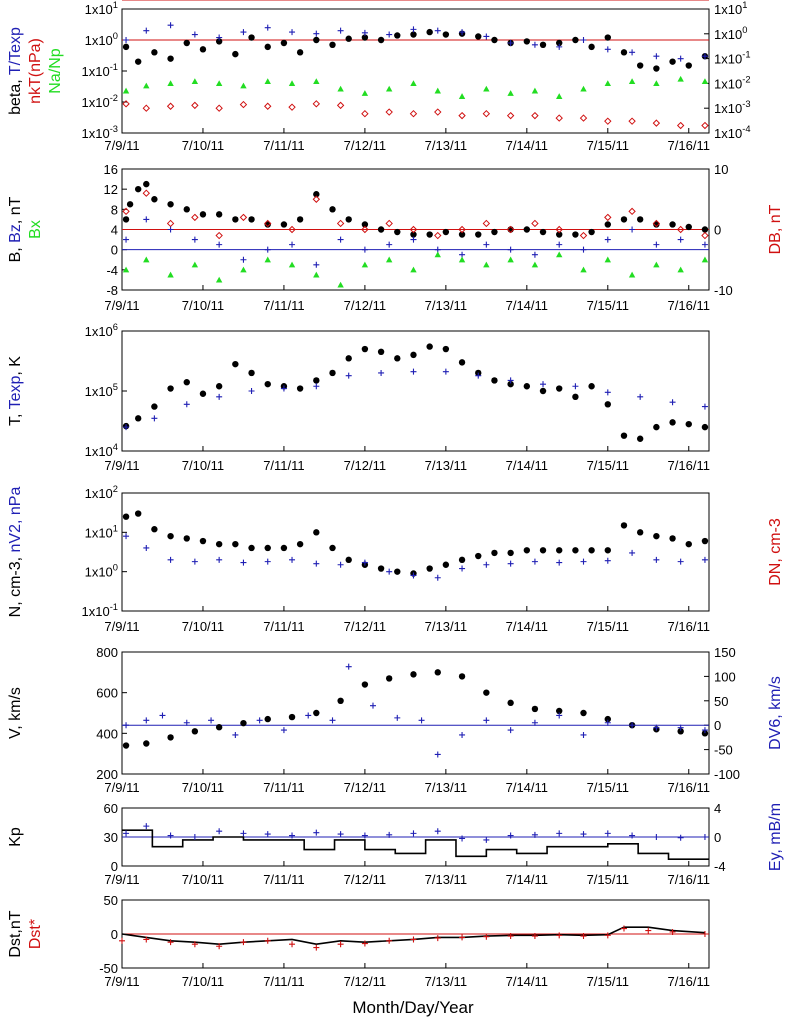 Image resolution: width=791 pixels, height=1029 pixels. I want to click on y2-tick-label: -10, so click(723, 1).